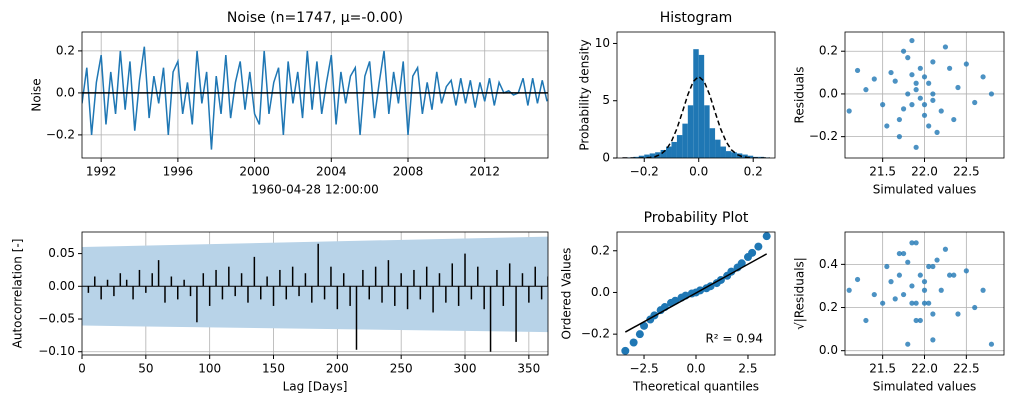 The image size is (1011, 415). What do you see at coordinates (606, 158) in the screenshot?
I see `y-tick-label: 0` at bounding box center [606, 158].